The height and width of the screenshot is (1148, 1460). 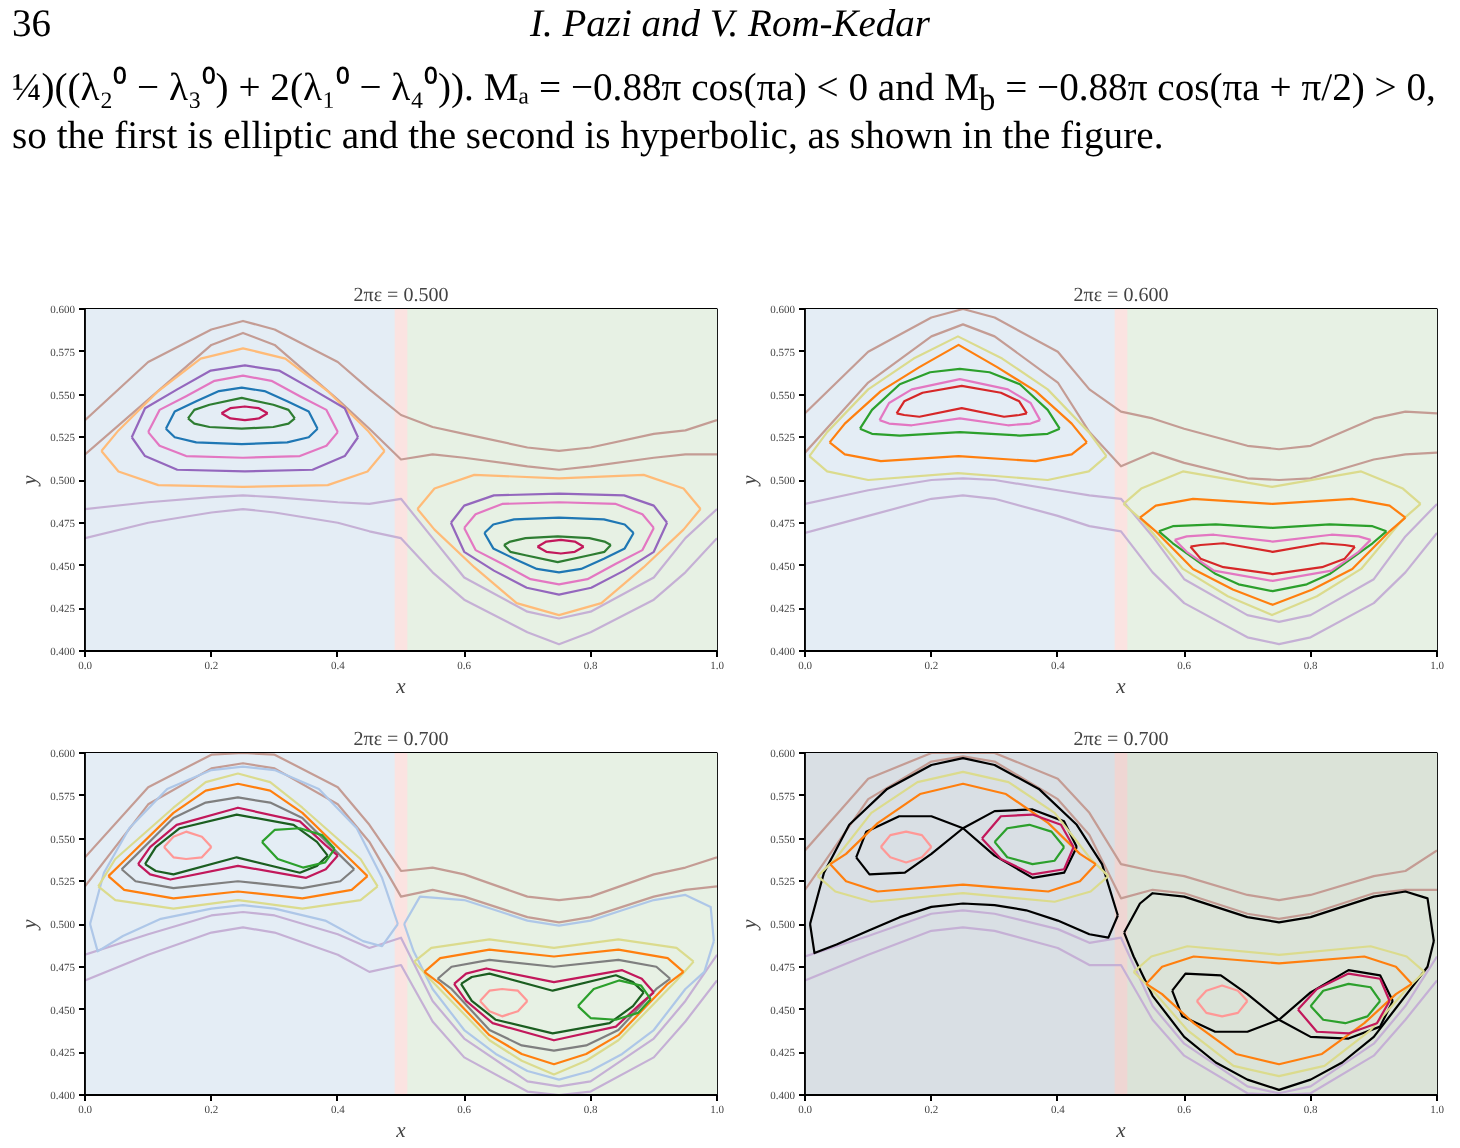 I want to click on chart-title: 2πε = 0.600, so click(x=1121, y=296).